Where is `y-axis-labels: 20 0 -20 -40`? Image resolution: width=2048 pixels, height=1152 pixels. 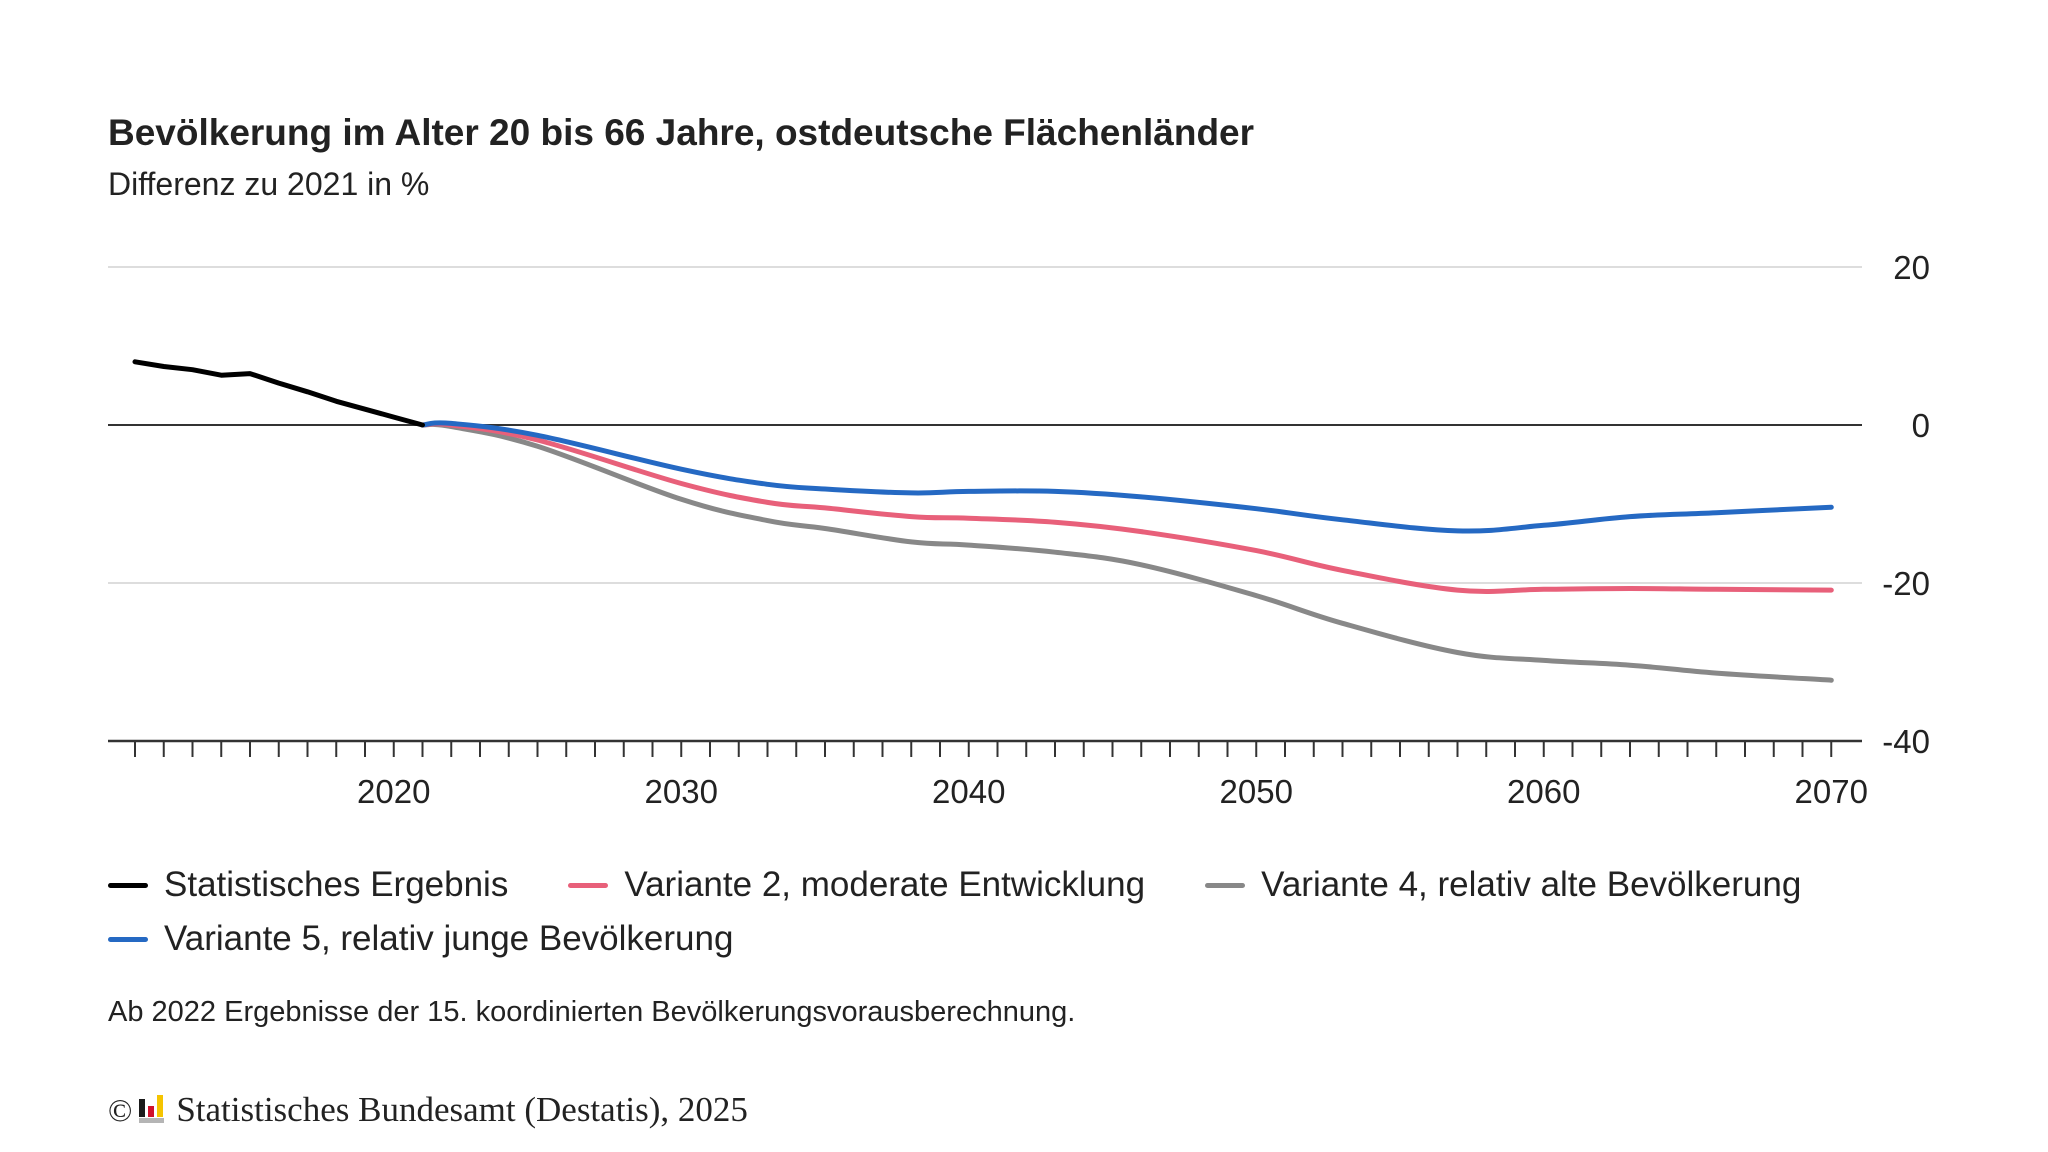
y-axis-labels: 20 0 -20 -40 is located at coordinates (1906, 504).